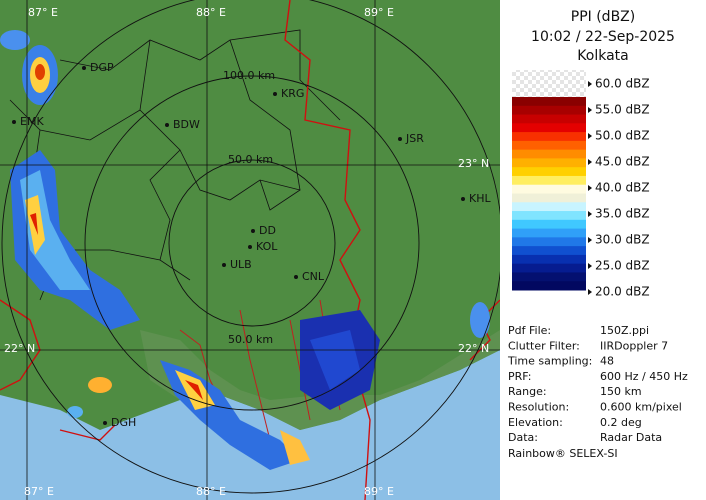 The width and height of the screenshot is (706, 500). What do you see at coordinates (622, 266) in the screenshot?
I see `legend-label: 25.0 dBZ` at bounding box center [622, 266].